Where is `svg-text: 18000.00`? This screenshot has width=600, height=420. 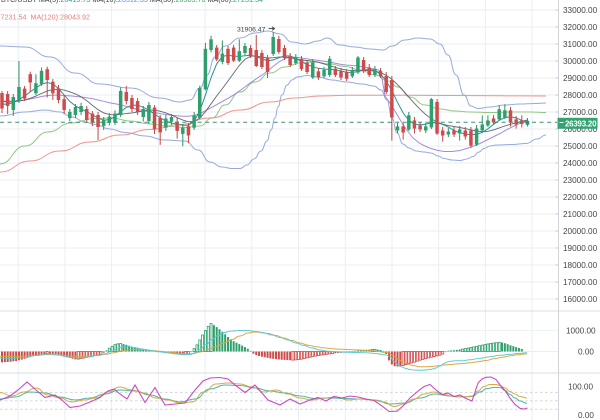
svg-text: 18000.00 is located at coordinates (580, 265).